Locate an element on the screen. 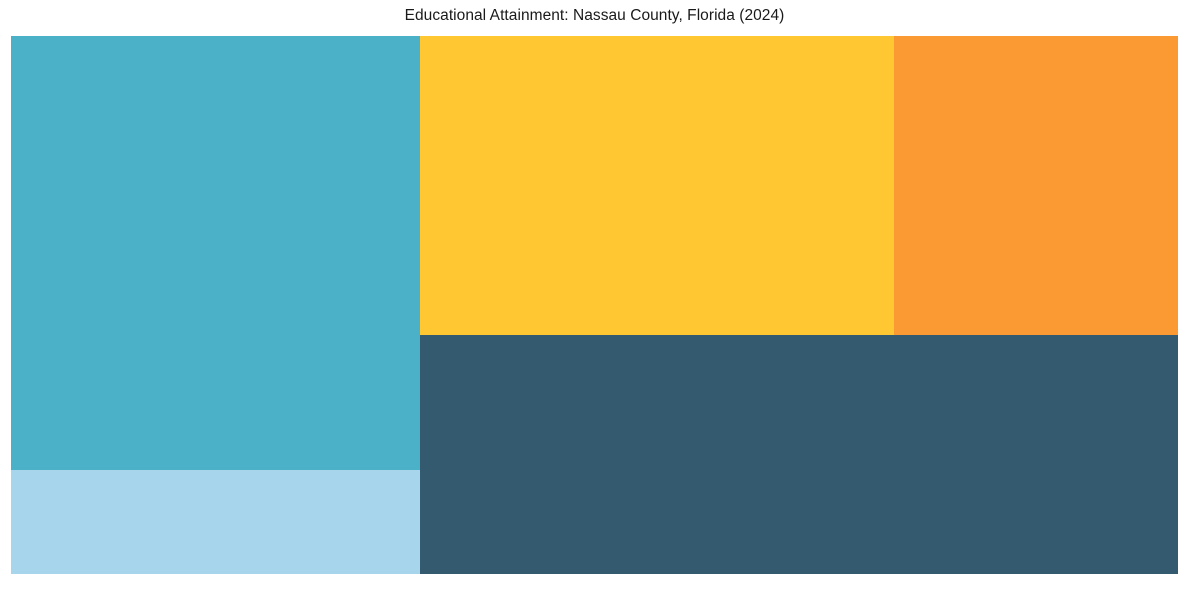 This screenshot has width=1189, height=590. treemap-tile-4: Associate's degree is located at coordinates (1036, 185).